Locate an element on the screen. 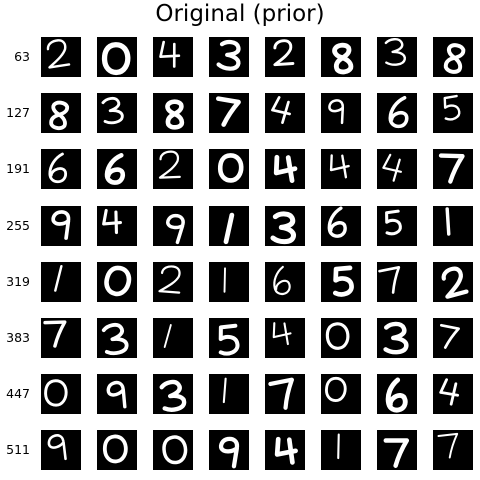 This screenshot has height=480, width=480. row-label: 319 is located at coordinates (18, 281).